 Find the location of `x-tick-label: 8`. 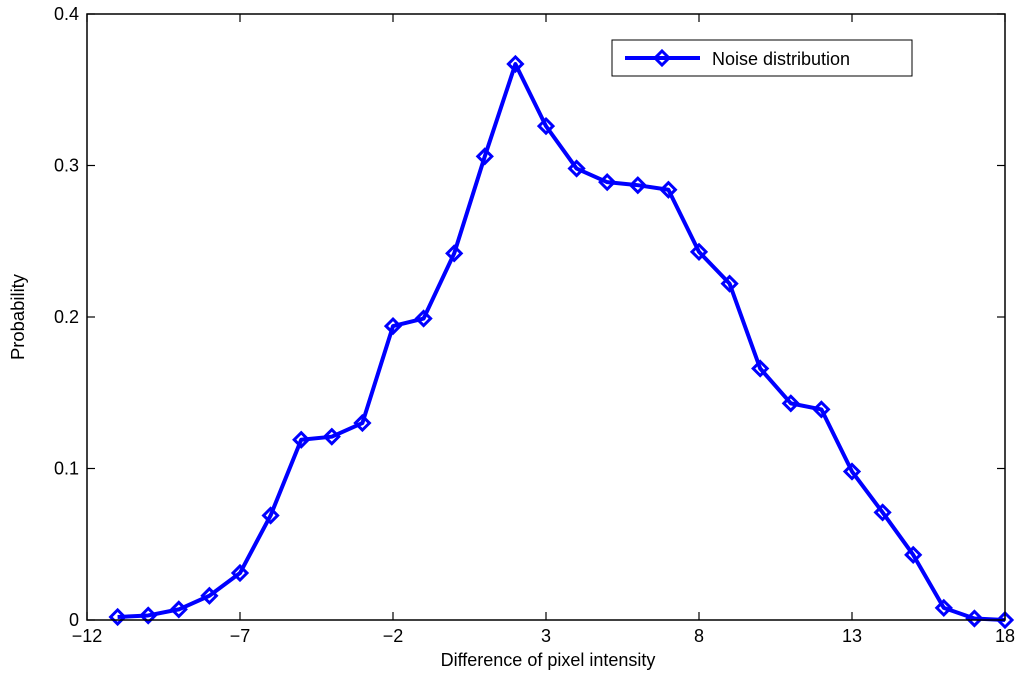

x-tick-label: 8 is located at coordinates (699, 636).